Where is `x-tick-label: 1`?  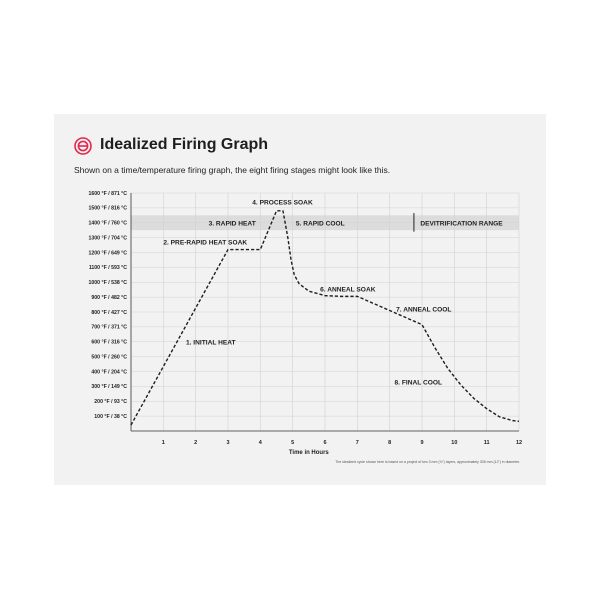 x-tick-label: 1 is located at coordinates (163, 443).